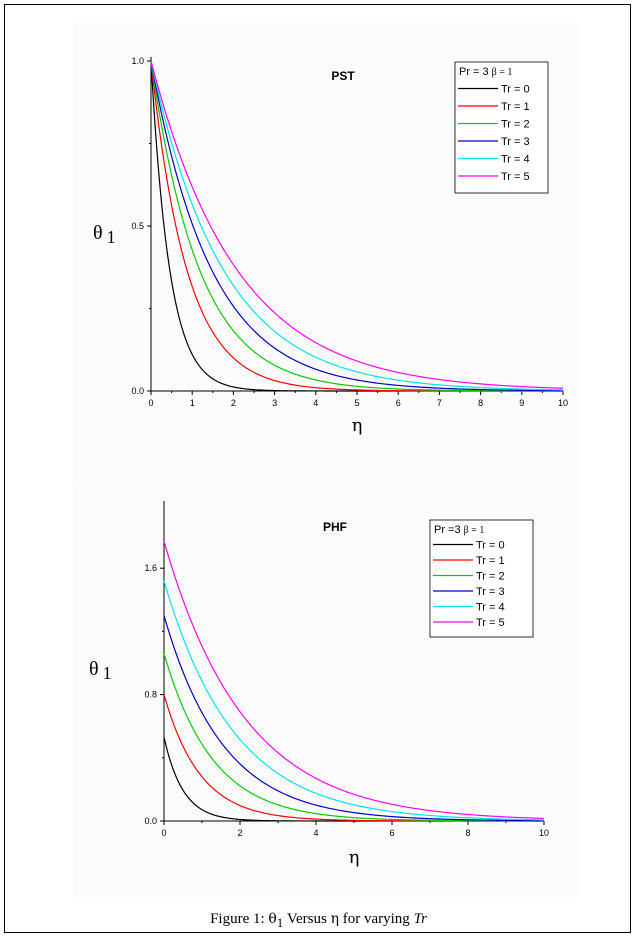  Describe the element at coordinates (280, 923) in the screenshot. I see `caption-theta-sub: 1` at that location.